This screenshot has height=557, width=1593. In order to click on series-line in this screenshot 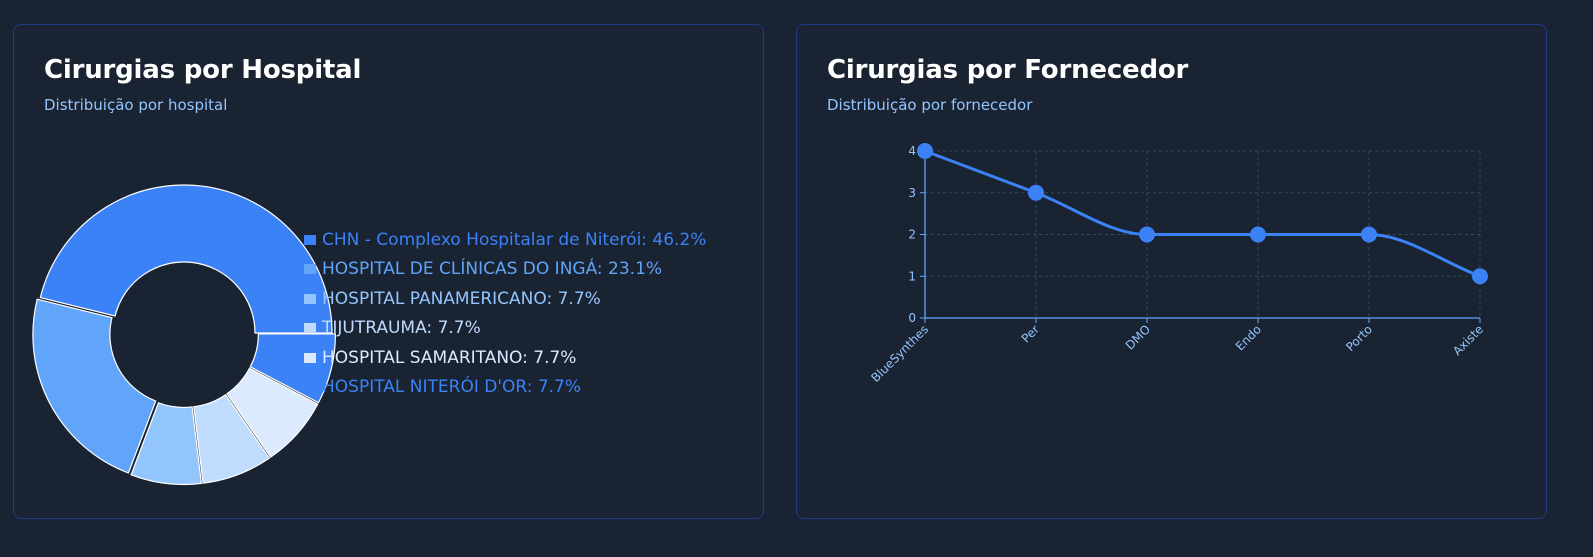, I will do `click(1202, 213)`.